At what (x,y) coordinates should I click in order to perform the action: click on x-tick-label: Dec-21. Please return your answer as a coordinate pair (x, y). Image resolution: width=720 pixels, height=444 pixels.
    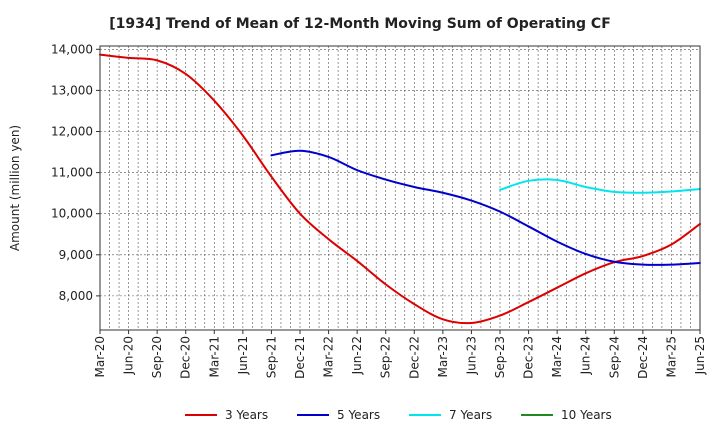
    Looking at the image, I should click on (300, 357).